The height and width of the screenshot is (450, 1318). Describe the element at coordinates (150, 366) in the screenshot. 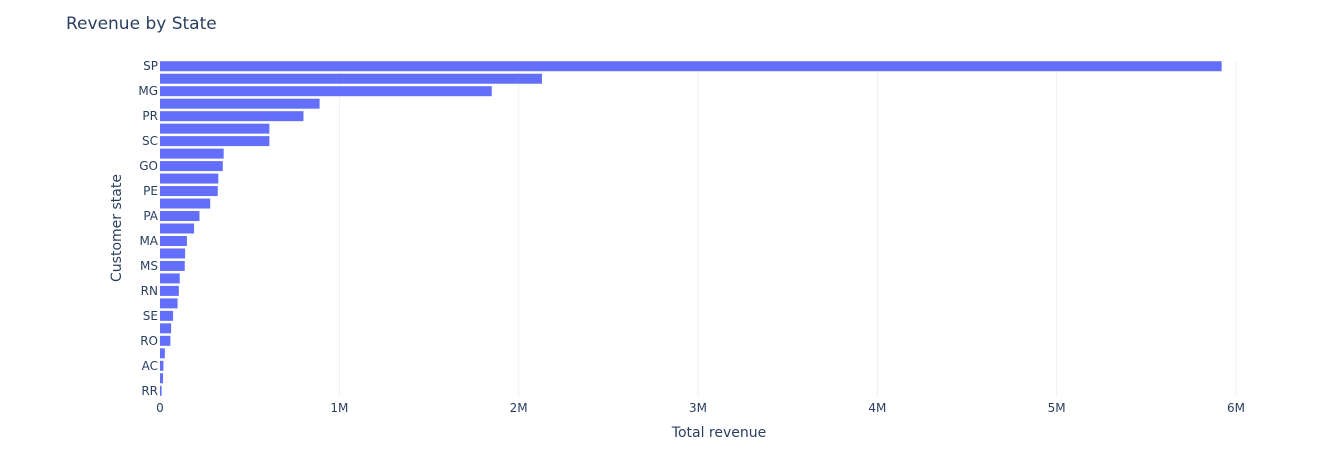

I see `y-tick-label: AC` at that location.